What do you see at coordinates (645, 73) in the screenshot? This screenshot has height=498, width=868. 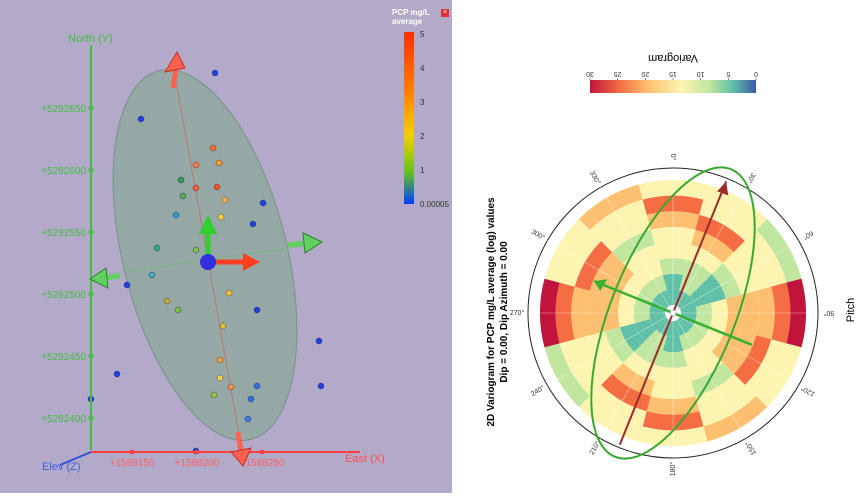 I see `variogram-colorbar-tick-label: 20` at bounding box center [645, 73].